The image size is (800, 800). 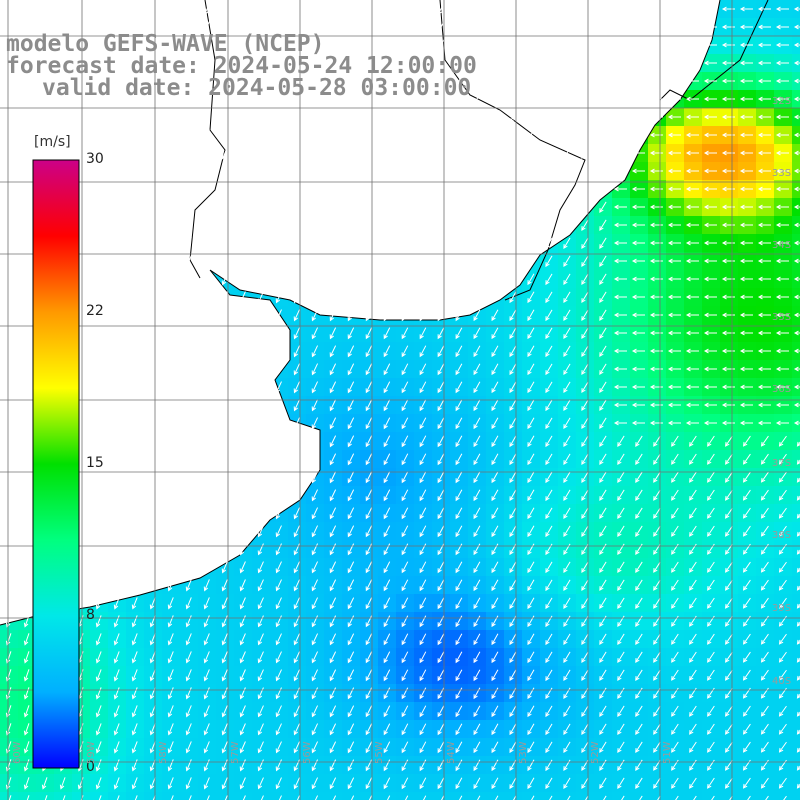 What do you see at coordinates (782, 681) in the screenshot?
I see `lat-label: 40S` at bounding box center [782, 681].